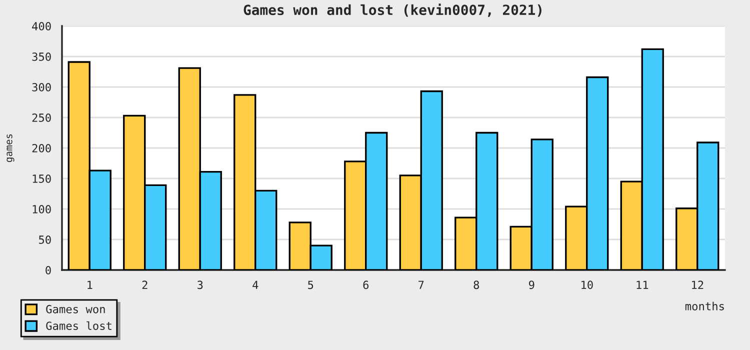 The image size is (750, 350). I want to click on x-tick-label: 10, so click(587, 285).